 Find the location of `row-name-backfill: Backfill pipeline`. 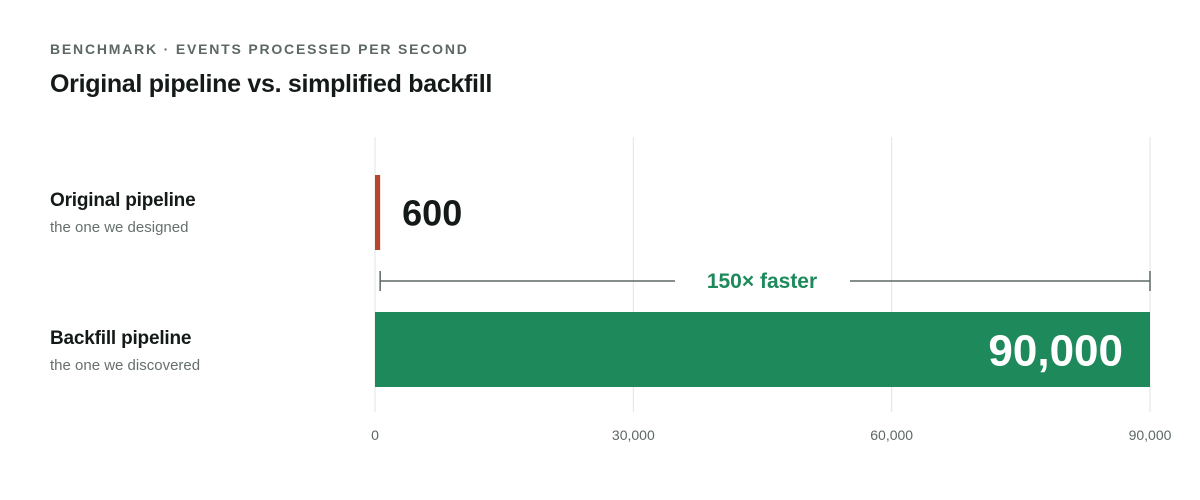

row-name-backfill: Backfill pipeline is located at coordinates (121, 338).